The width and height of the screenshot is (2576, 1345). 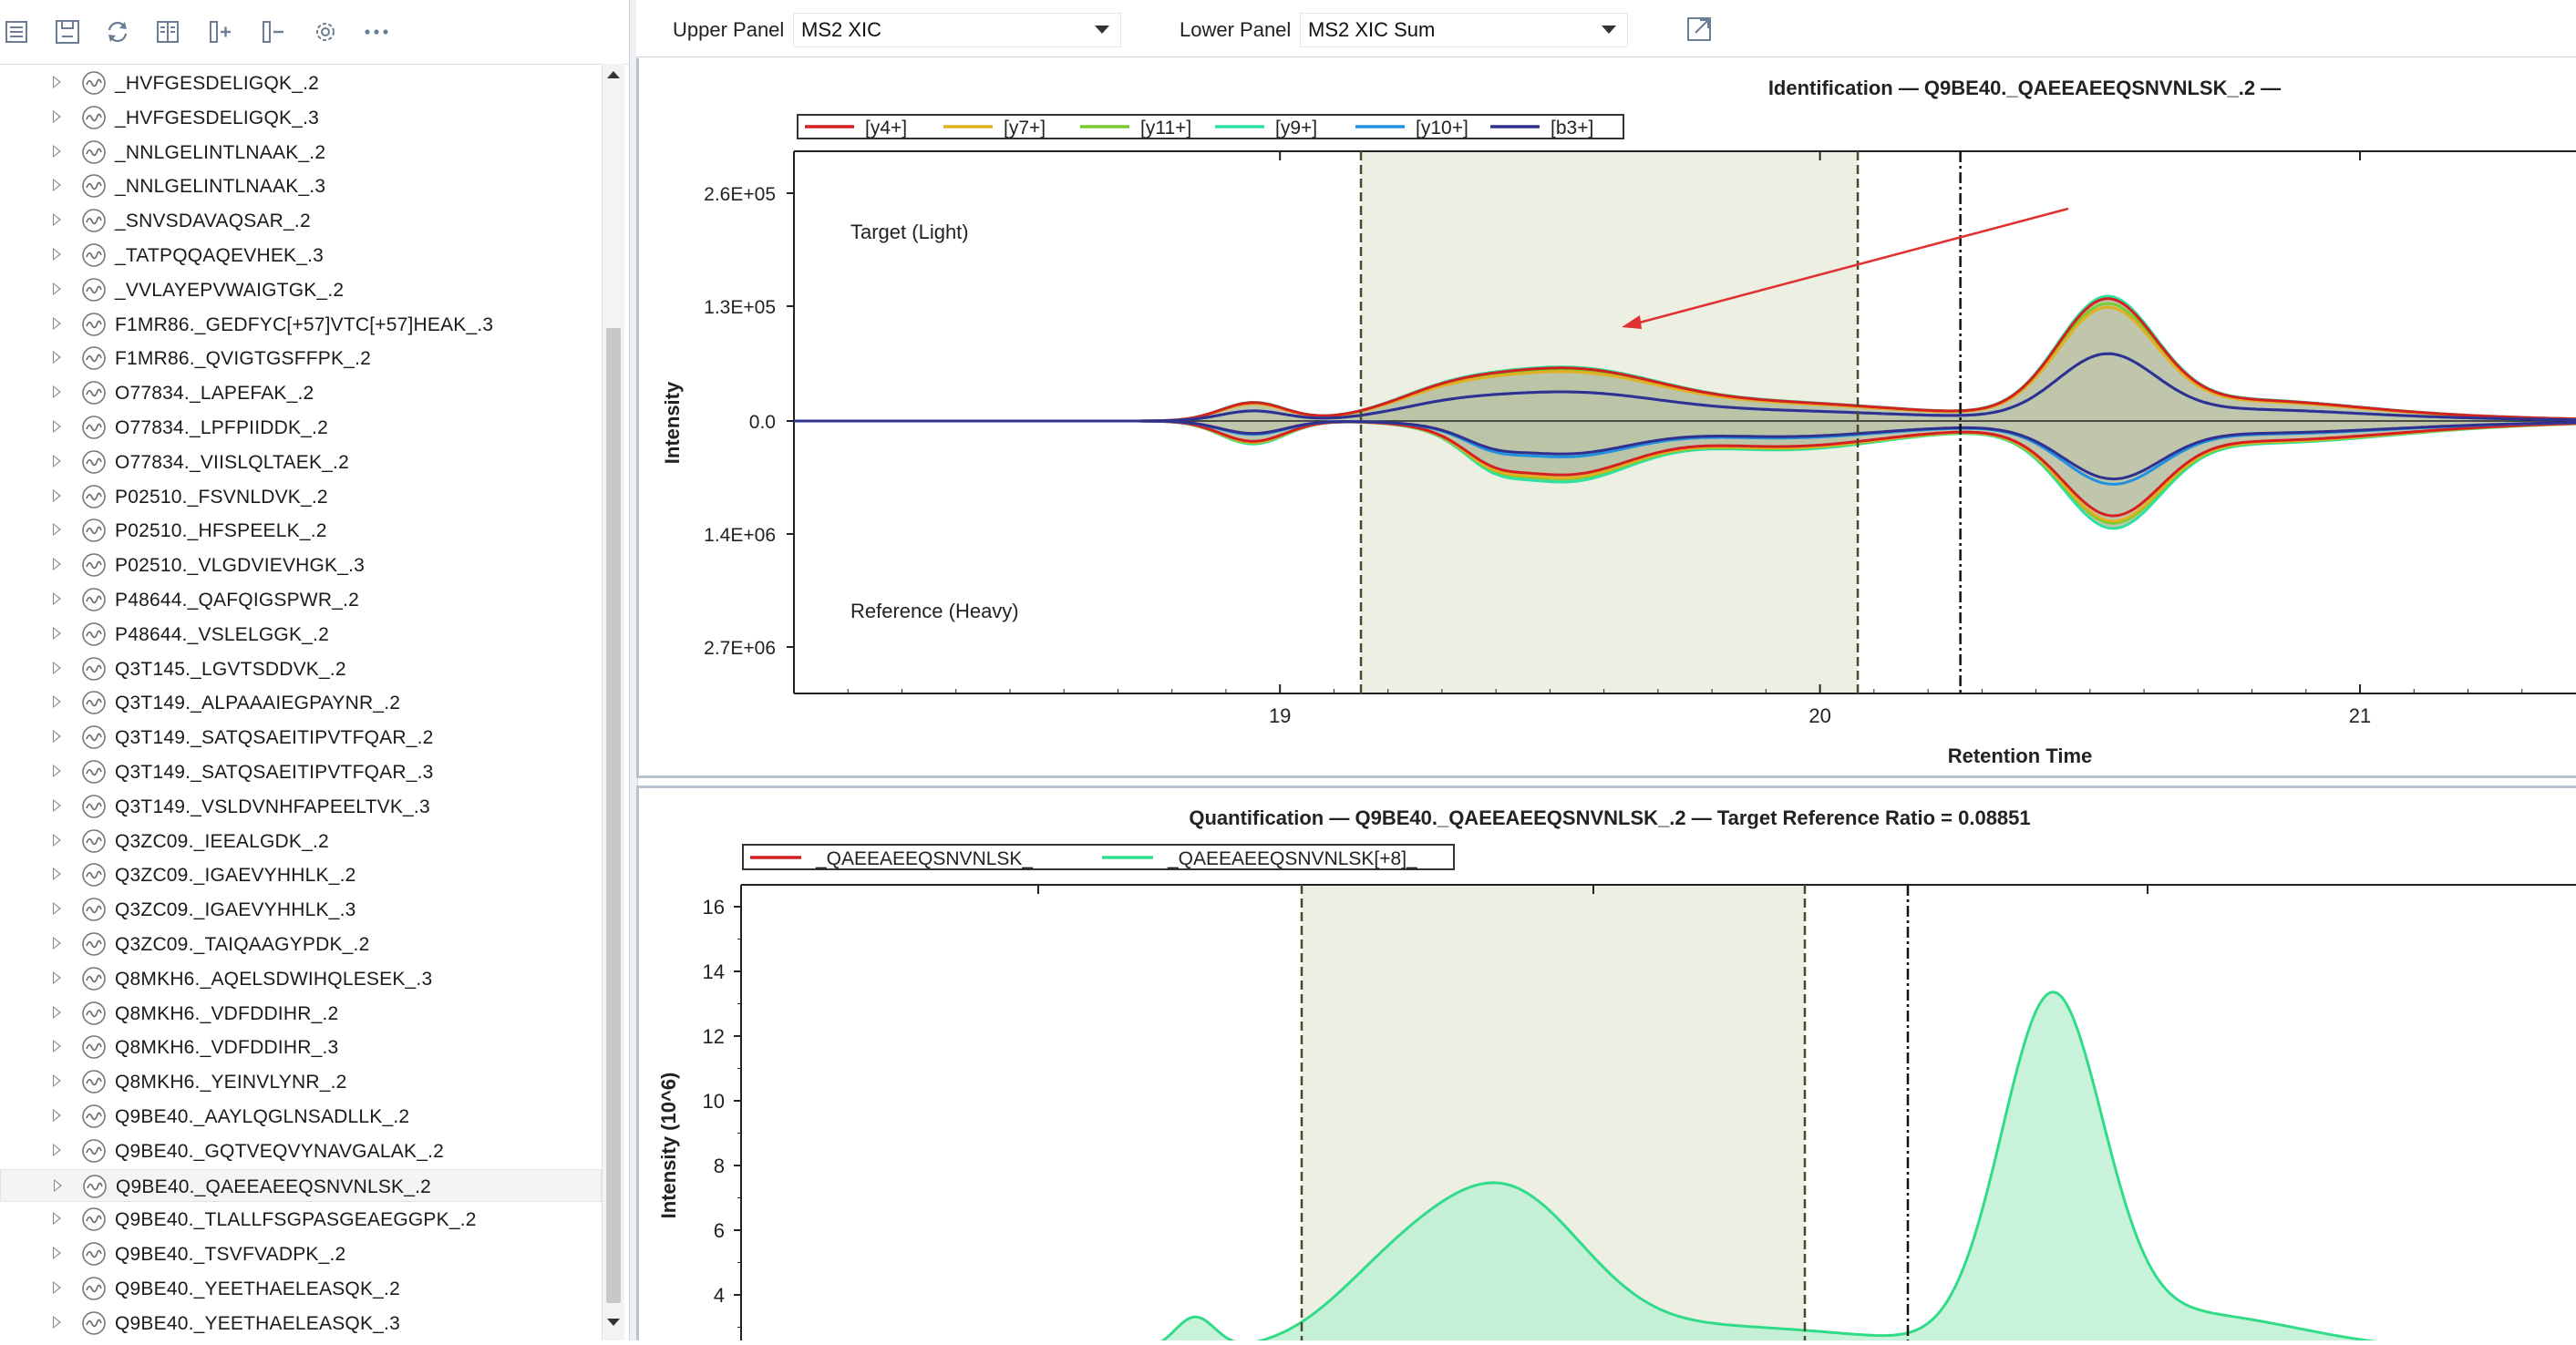 What do you see at coordinates (301, 702) in the screenshot?
I see `tree-item: Q3T149._ALPAAAIEGPAYNR_.2` at bounding box center [301, 702].